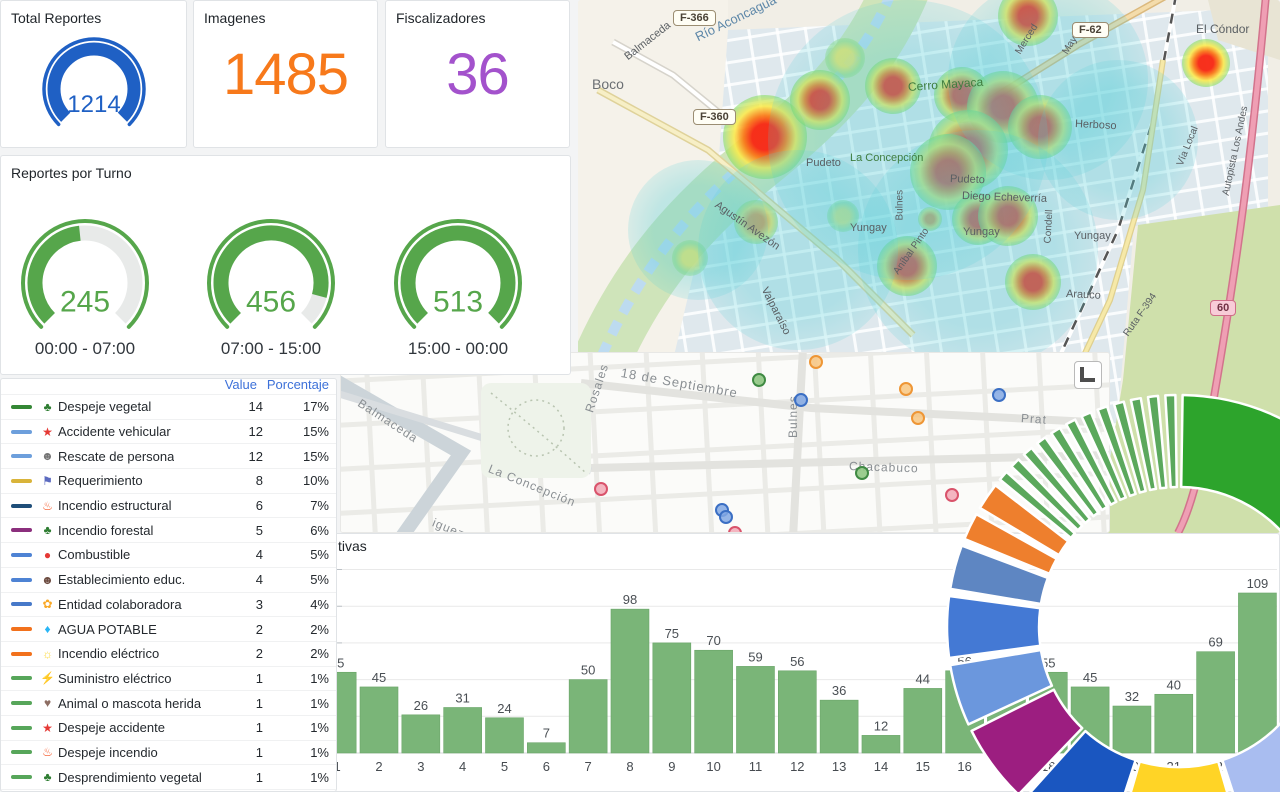 The width and height of the screenshot is (1280, 792). What do you see at coordinates (168, 790) in the screenshot?
I see `table-row: ●Incendio vehicular11%` at bounding box center [168, 790].